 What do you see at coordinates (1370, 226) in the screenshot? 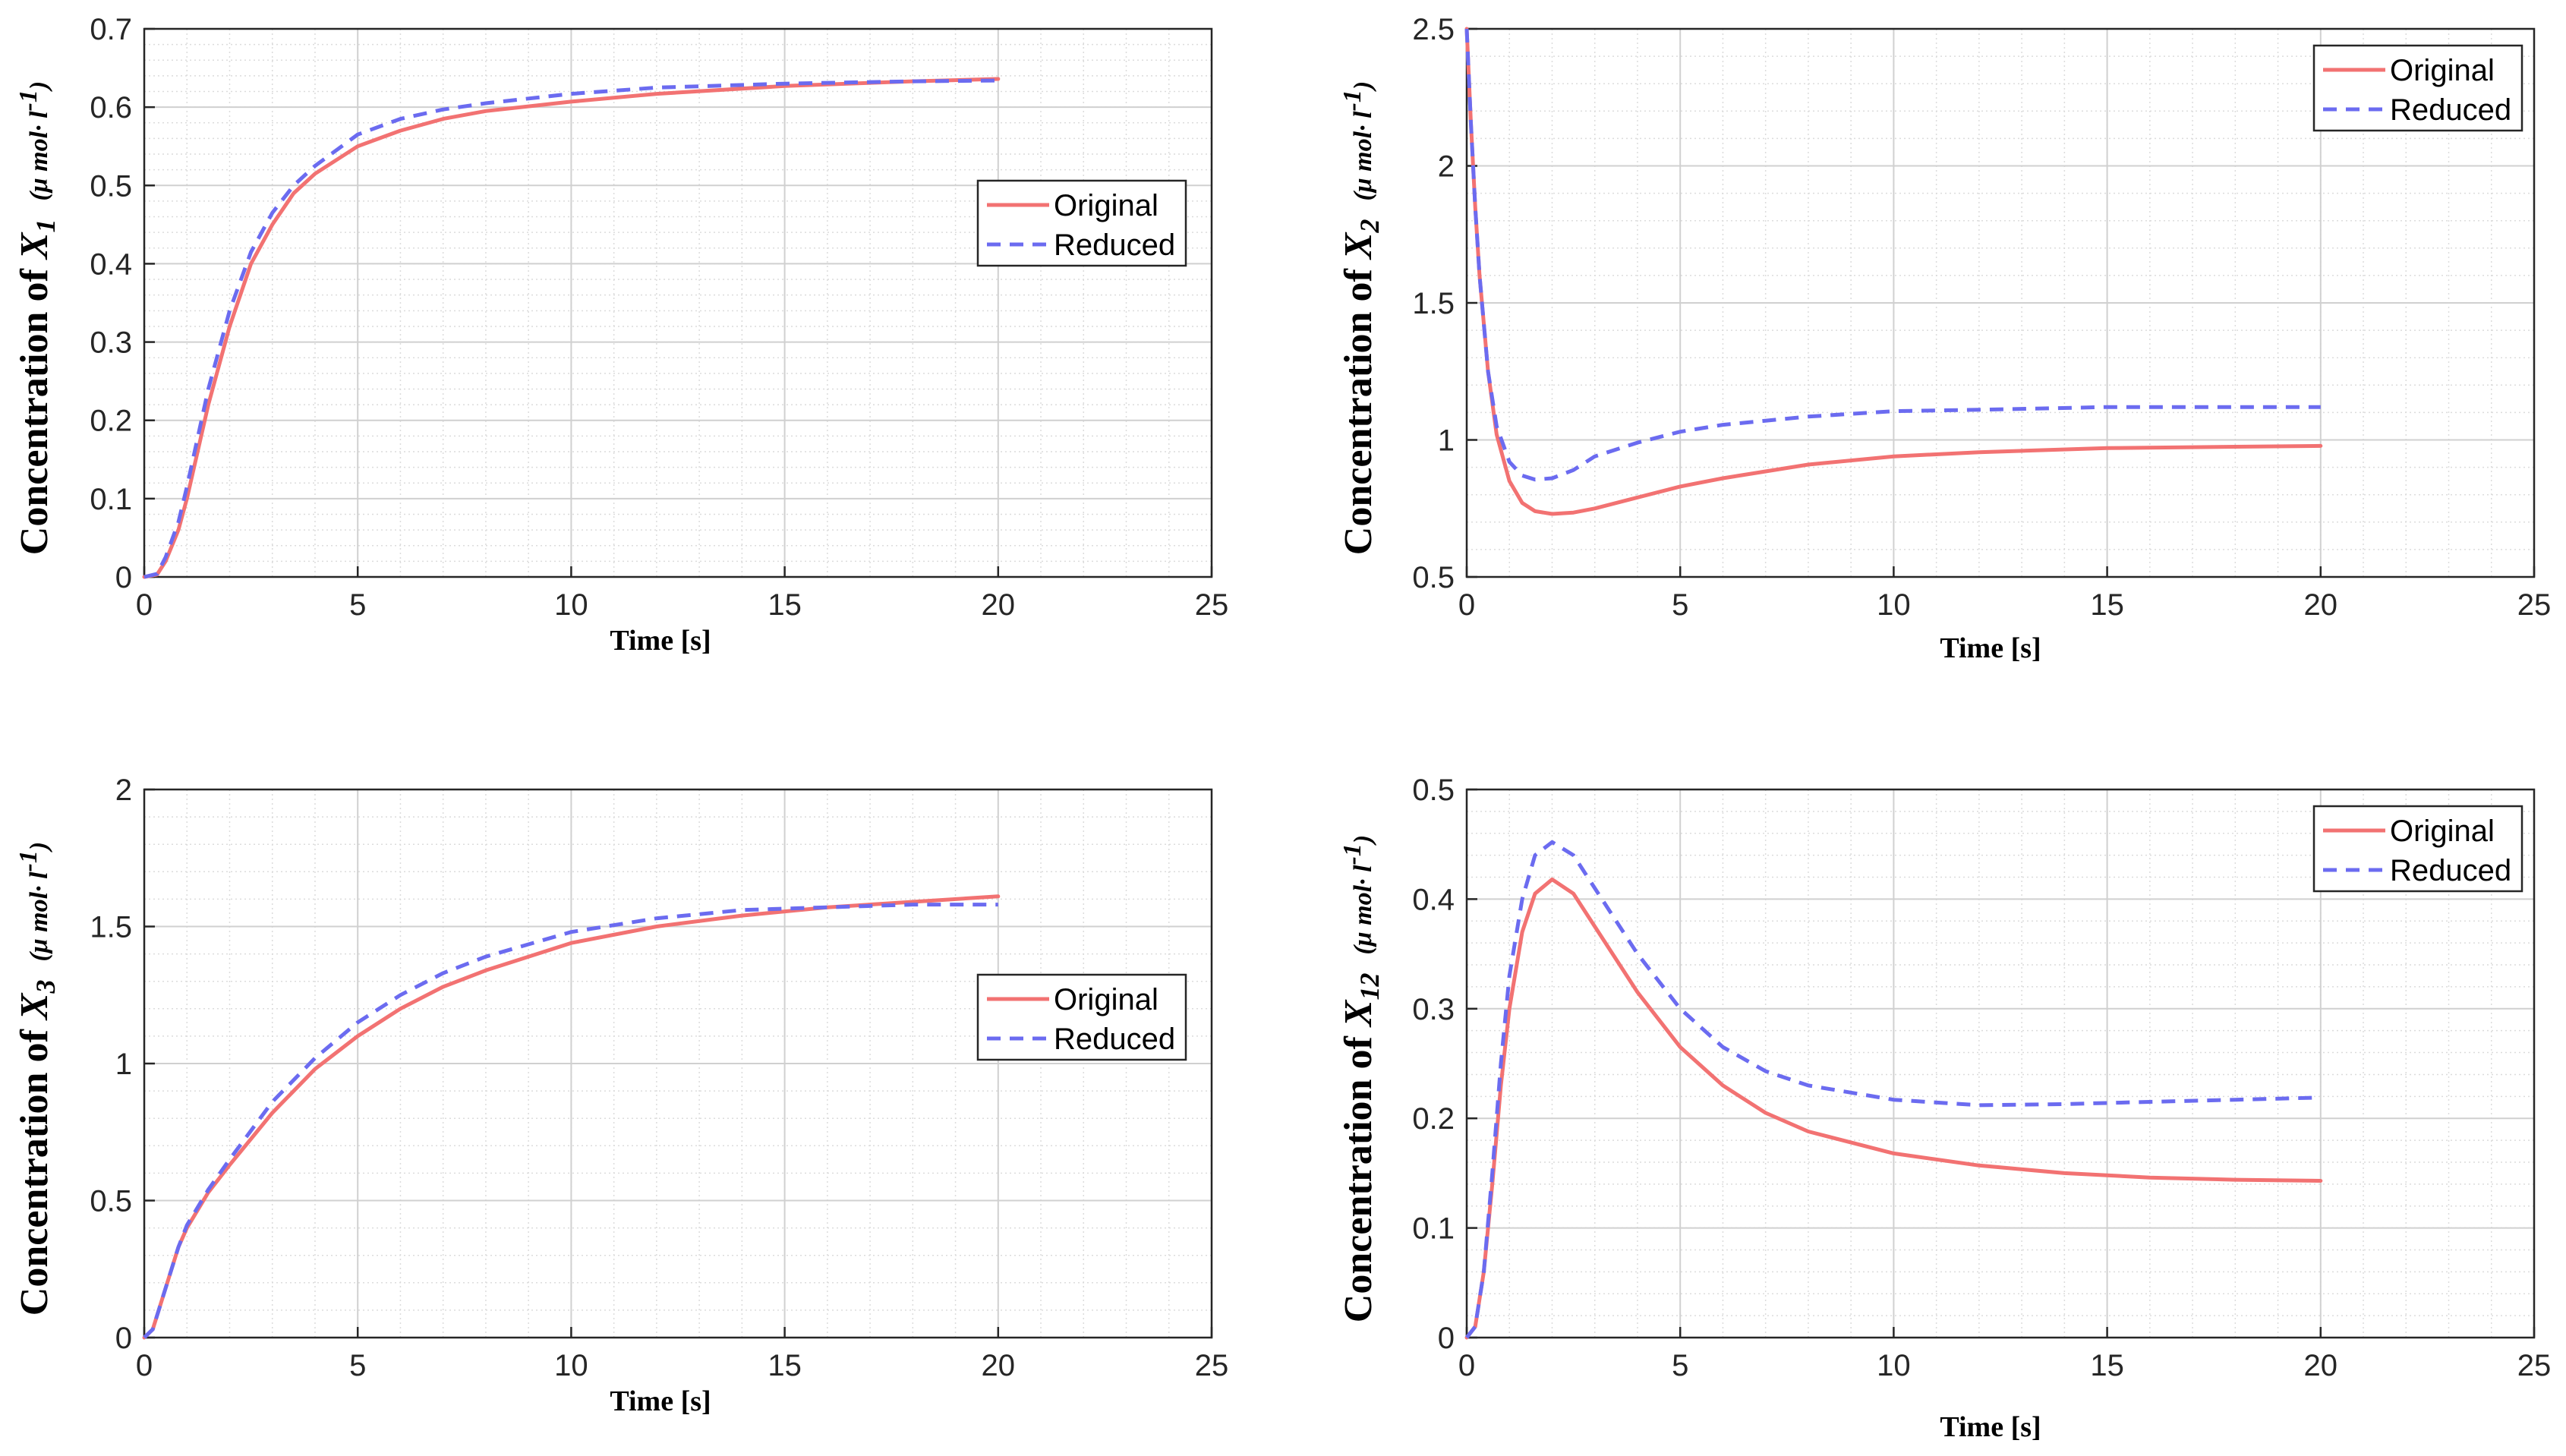
I see `y-label-sub: 2` at bounding box center [1370, 226].